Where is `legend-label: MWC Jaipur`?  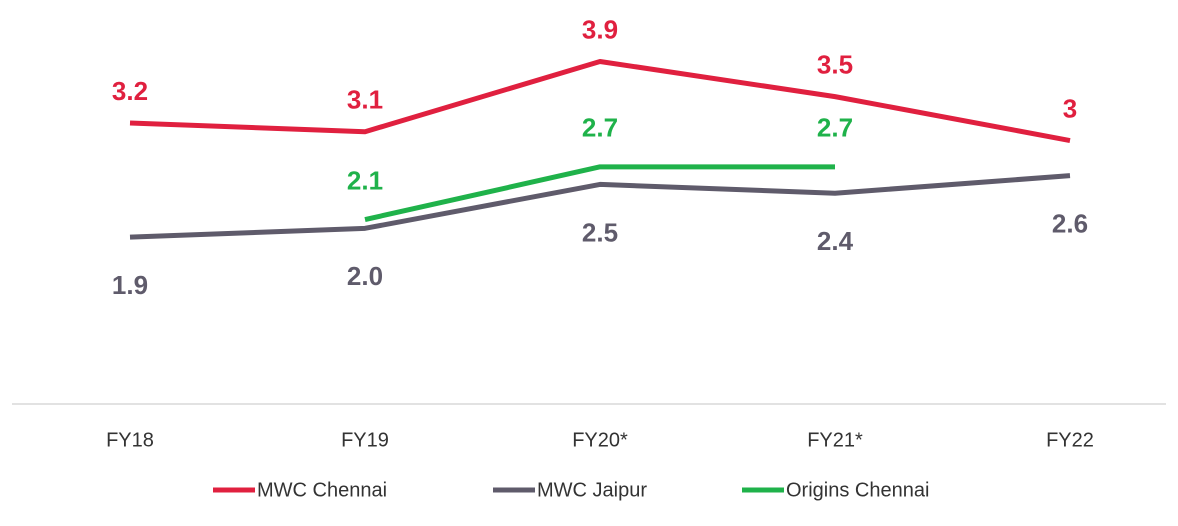 legend-label: MWC Jaipur is located at coordinates (592, 490).